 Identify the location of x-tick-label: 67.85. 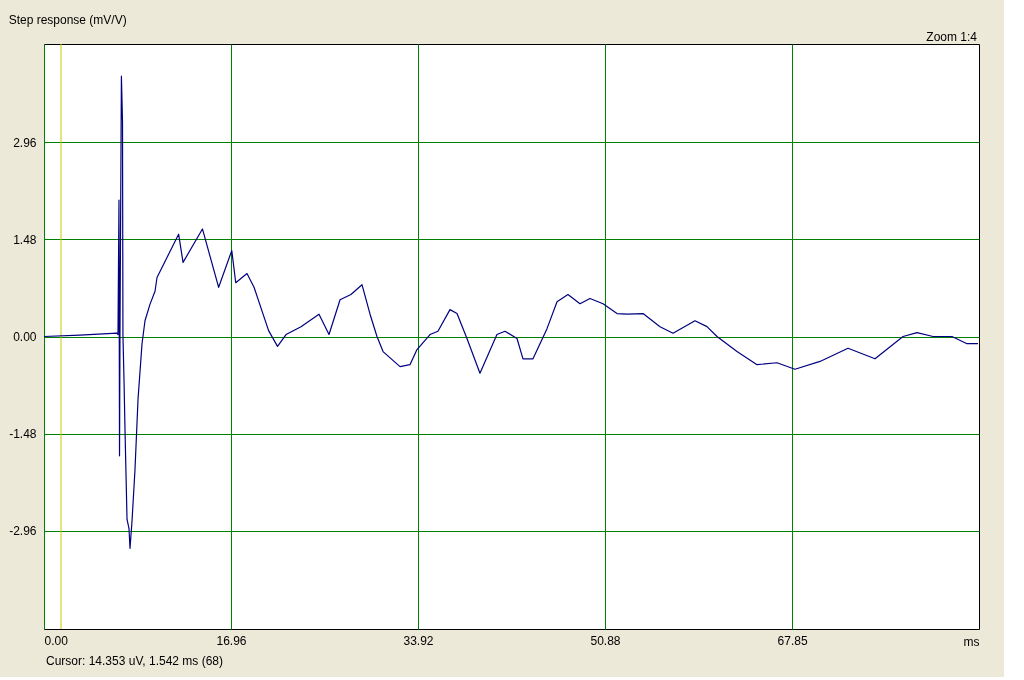
(792, 640).